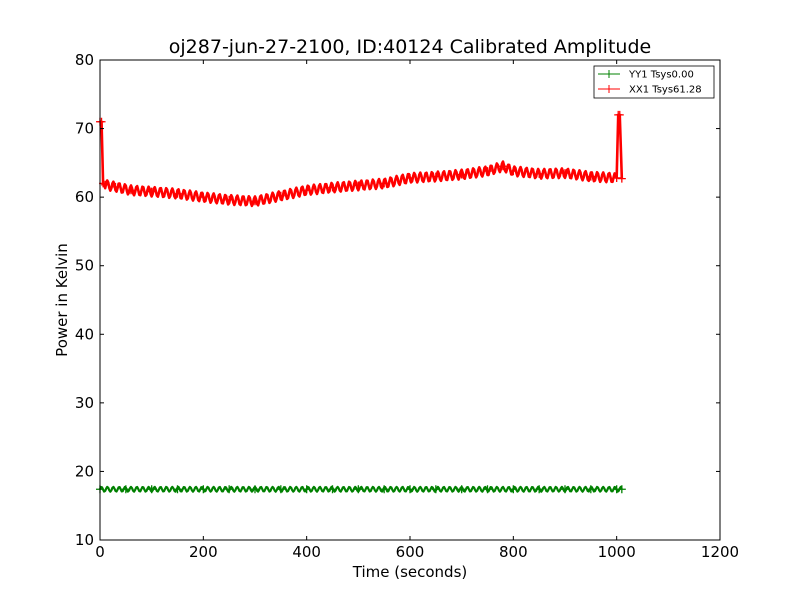 Image resolution: width=800 pixels, height=600 pixels. Describe the element at coordinates (100, 552) in the screenshot. I see `x-tick-label: 0` at that location.